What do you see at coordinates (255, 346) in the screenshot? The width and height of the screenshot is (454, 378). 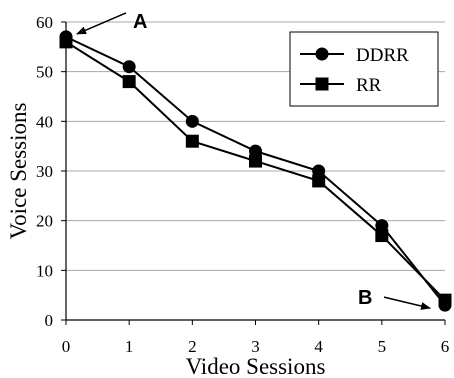 I see `x-tick-label: 3` at bounding box center [255, 346].